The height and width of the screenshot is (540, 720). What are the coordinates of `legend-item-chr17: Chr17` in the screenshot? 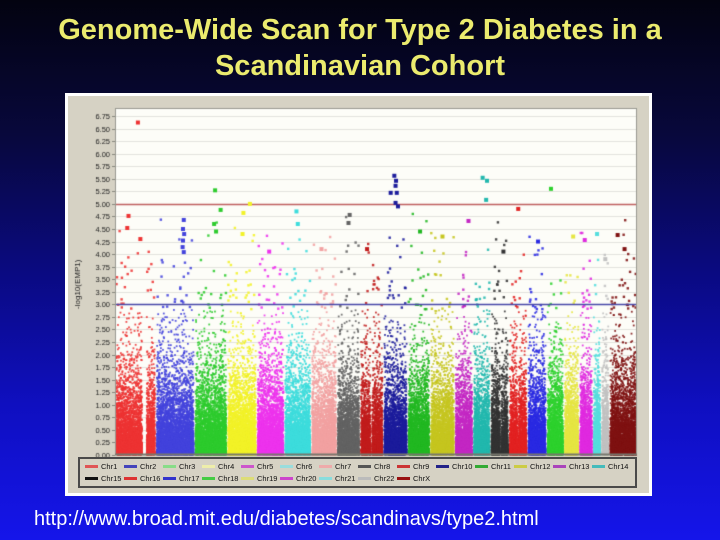 It's located at (182, 478).